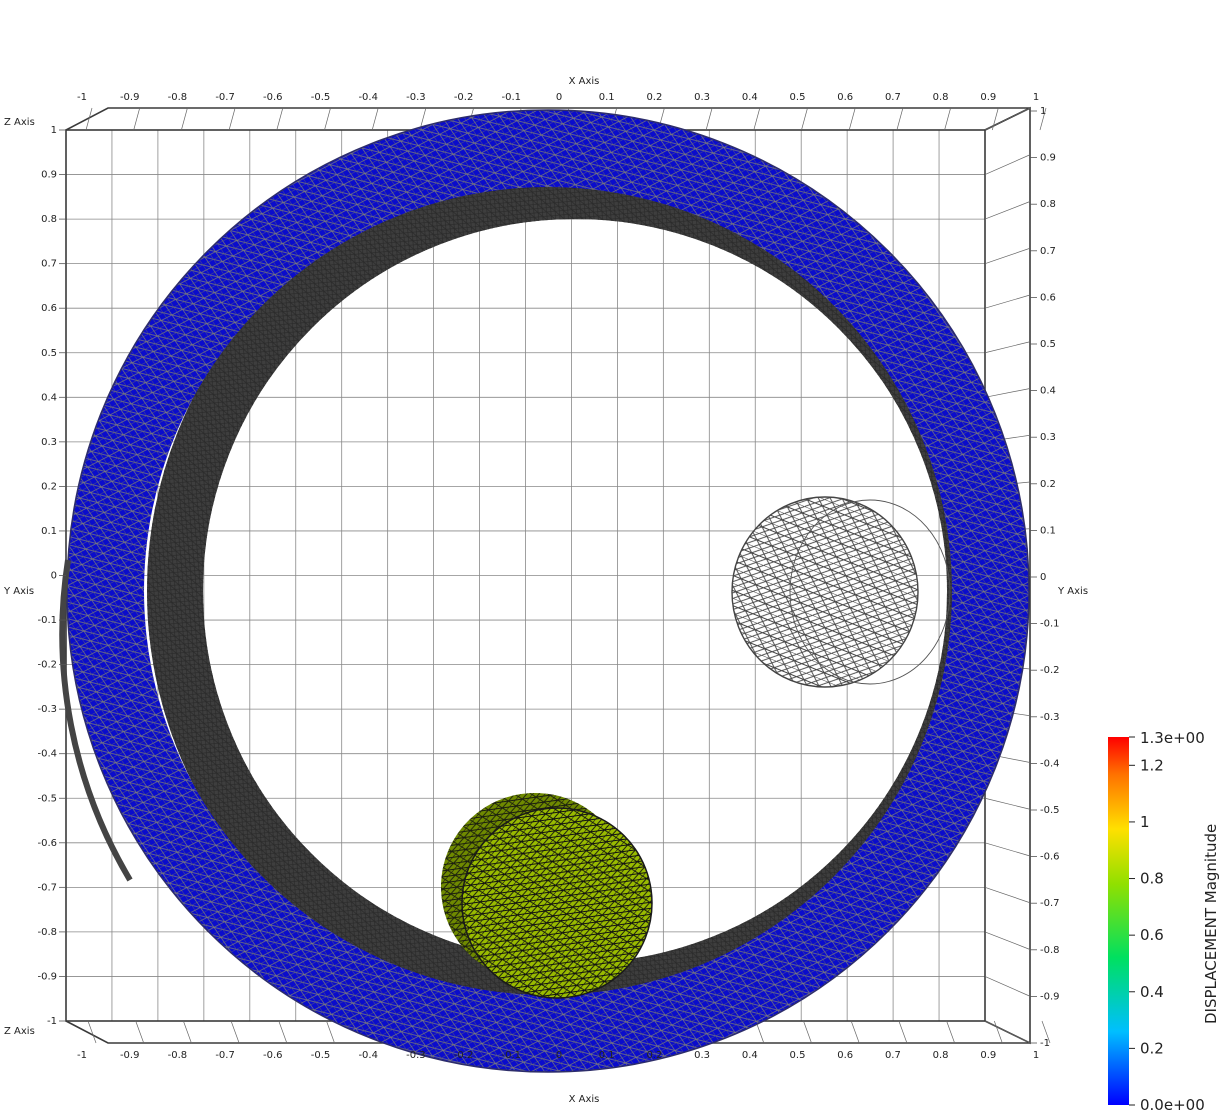 This screenshot has width=1224, height=1119. I want to click on y-tick-label: -0.7, so click(1050, 903).